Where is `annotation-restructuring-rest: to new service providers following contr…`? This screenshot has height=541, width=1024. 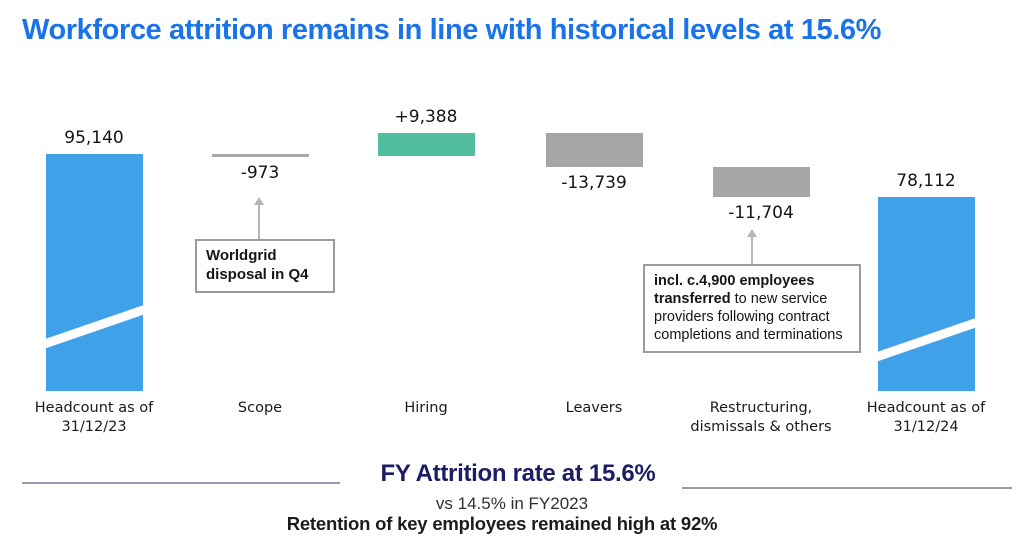 annotation-restructuring-rest: to new service providers following contr… is located at coordinates (748, 317).